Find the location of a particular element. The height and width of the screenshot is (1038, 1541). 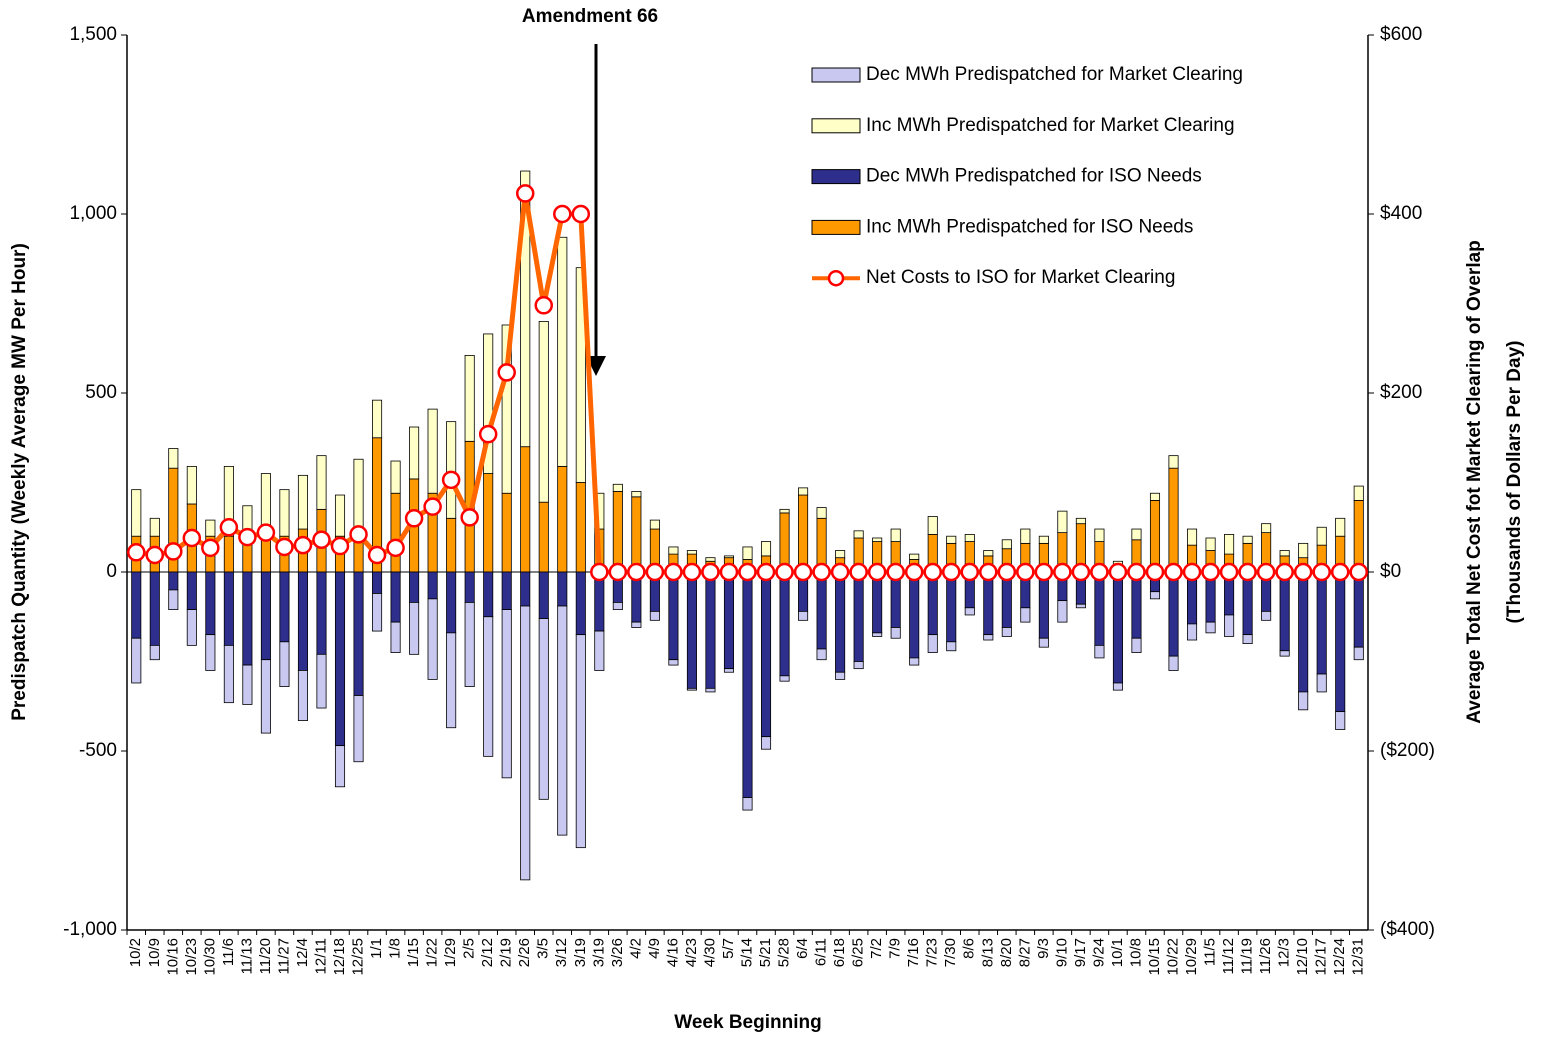

x-tick-label: 9/3 is located at coordinates (1043, 948).